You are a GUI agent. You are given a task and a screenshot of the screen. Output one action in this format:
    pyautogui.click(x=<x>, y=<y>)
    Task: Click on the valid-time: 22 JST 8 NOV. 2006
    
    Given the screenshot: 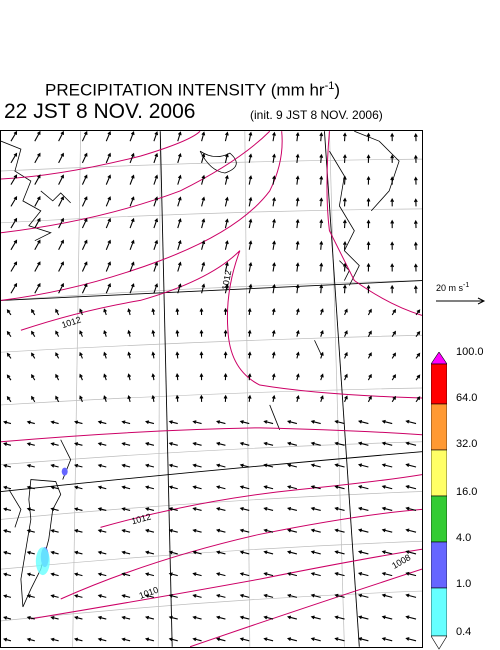 What is the action you would take?
    pyautogui.click(x=100, y=111)
    